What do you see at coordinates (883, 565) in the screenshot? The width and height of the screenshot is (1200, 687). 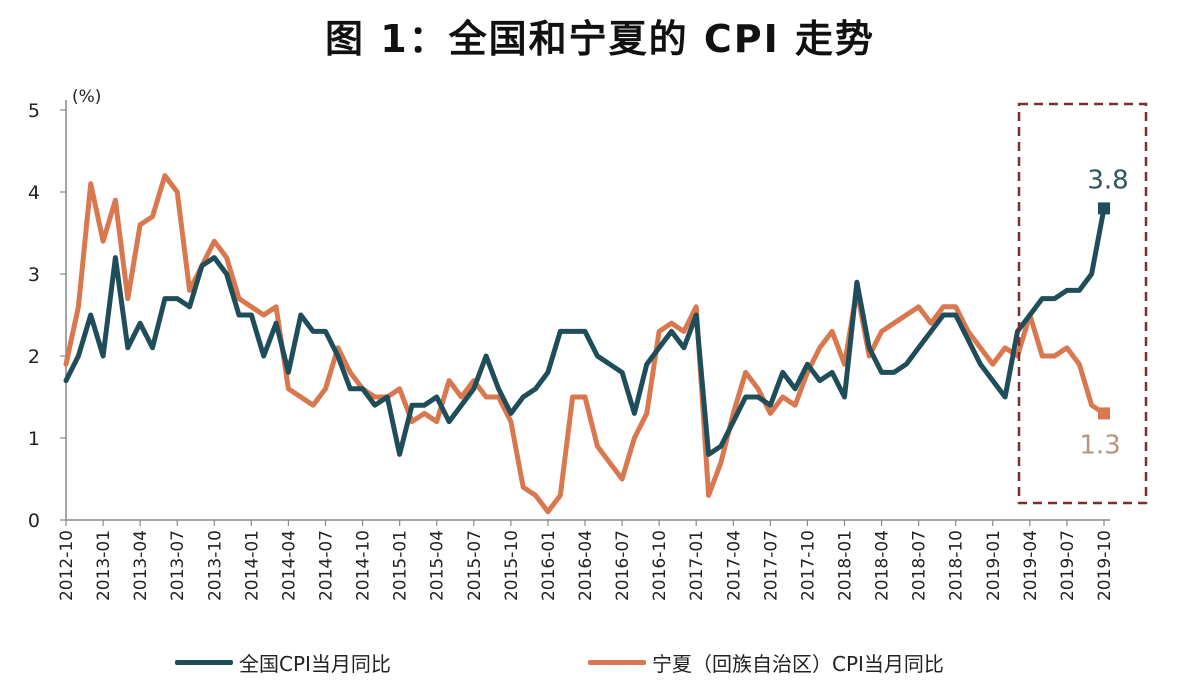 I see `x-tick-label: 2018-04` at bounding box center [883, 565].